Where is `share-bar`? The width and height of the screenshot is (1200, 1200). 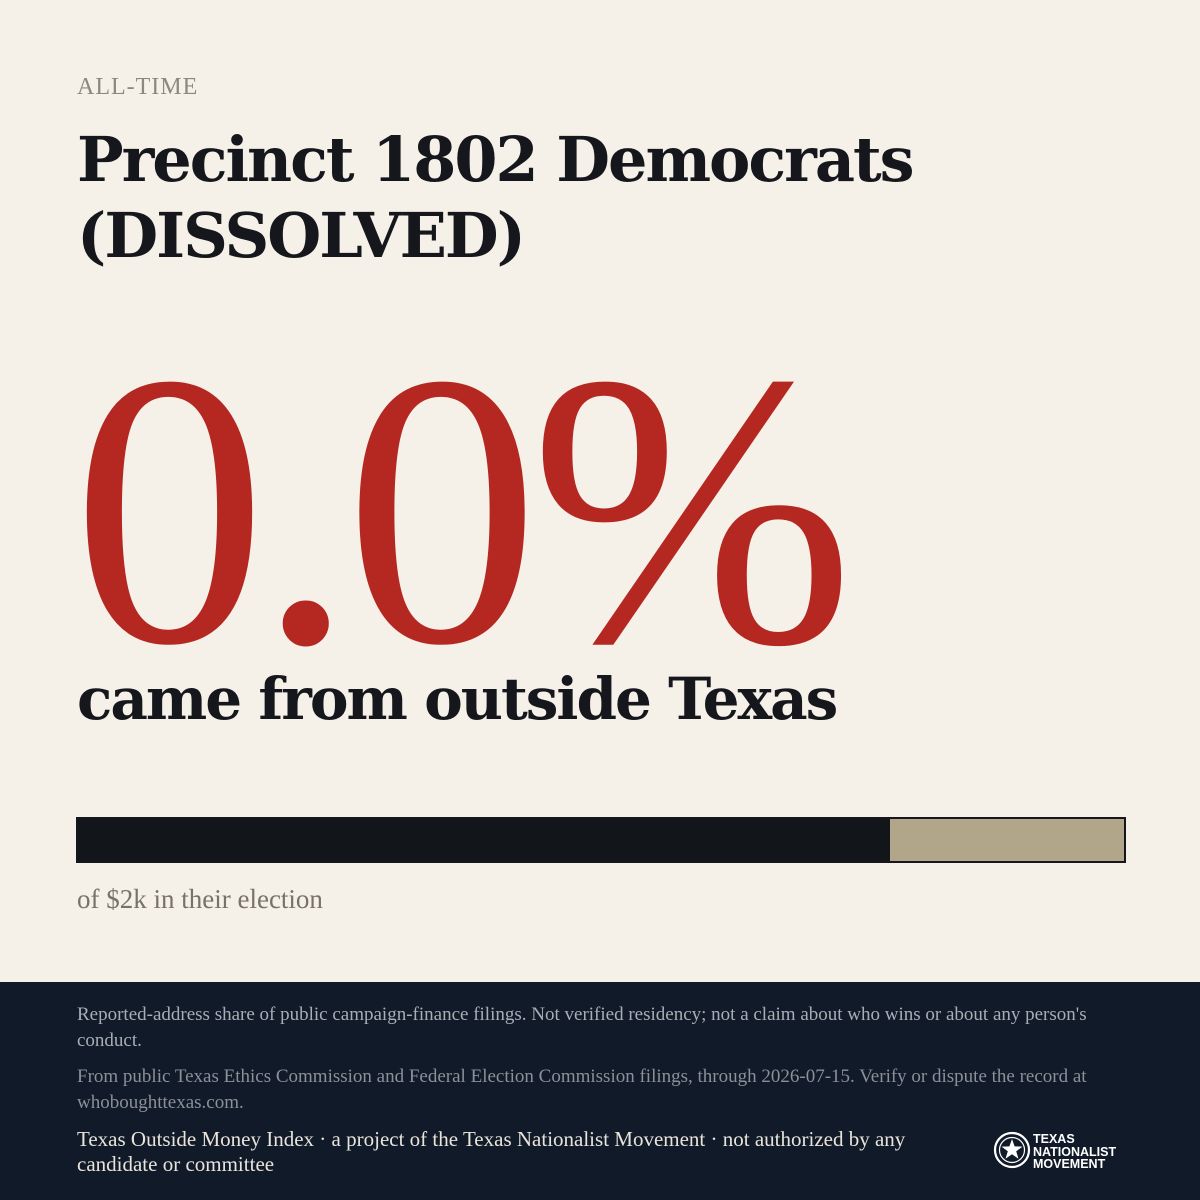
share-bar is located at coordinates (601, 840).